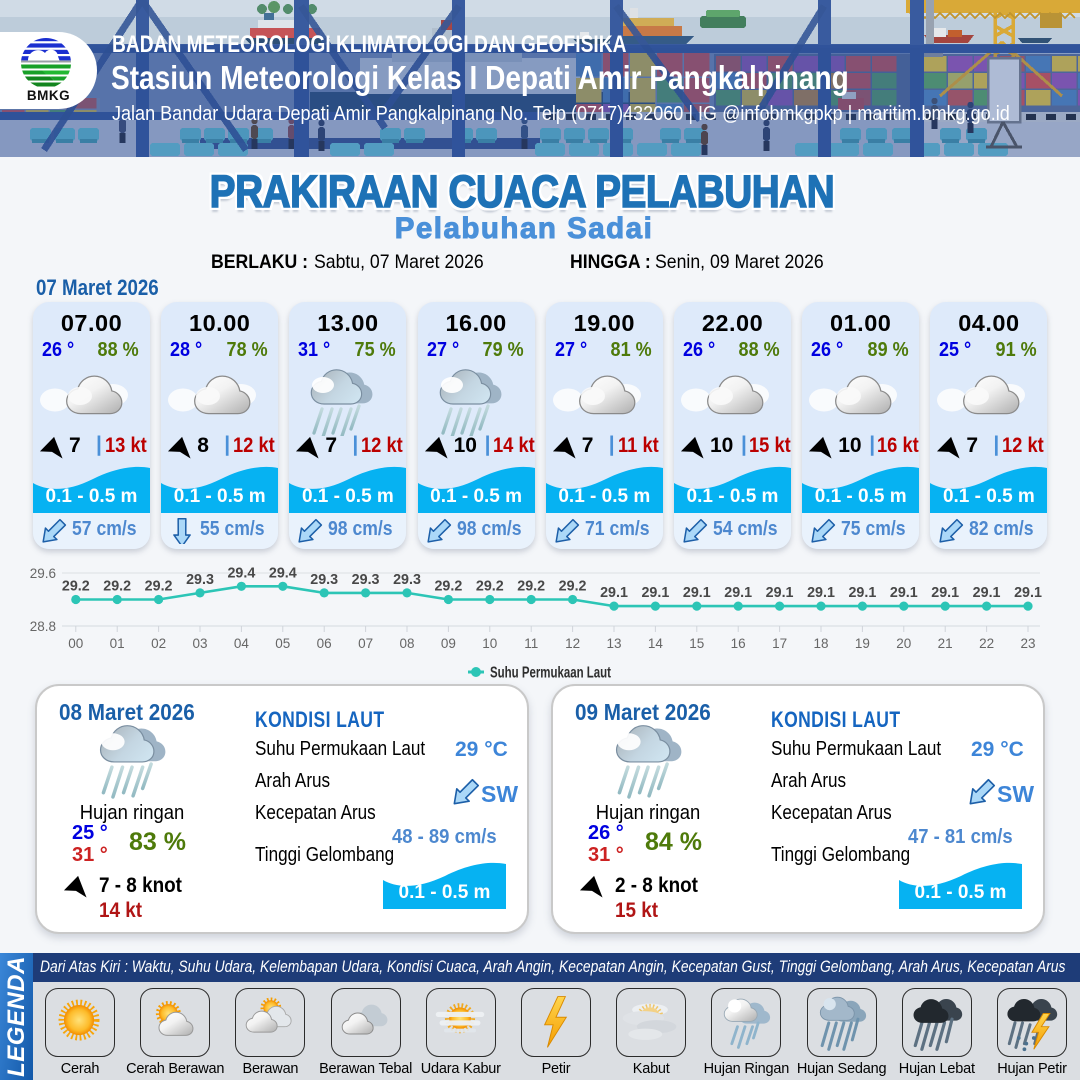  Describe the element at coordinates (282, 643) in the screenshot. I see `svg-text: 05` at that location.